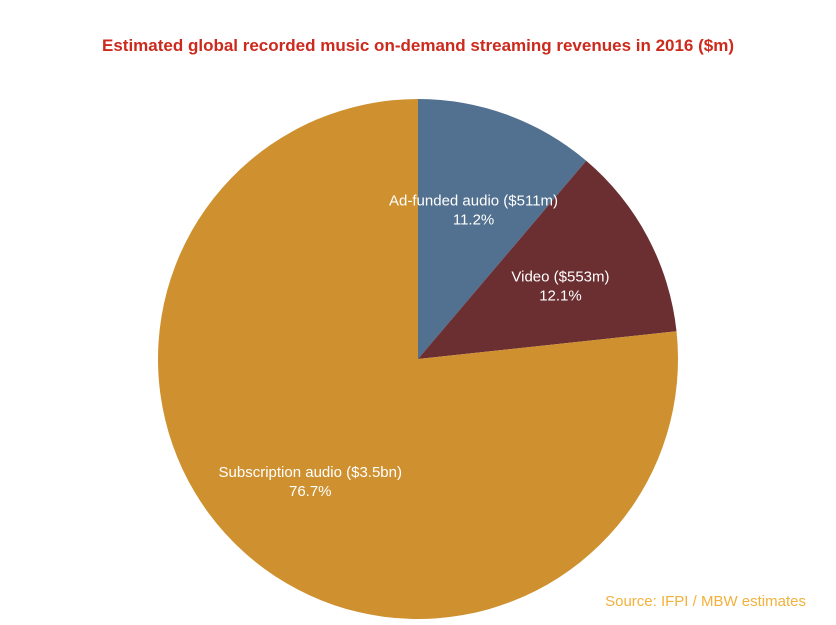 Image resolution: width=836 pixels, height=625 pixels. Describe the element at coordinates (473, 220) in the screenshot. I see `slice-percent-0: 11.2%` at that location.